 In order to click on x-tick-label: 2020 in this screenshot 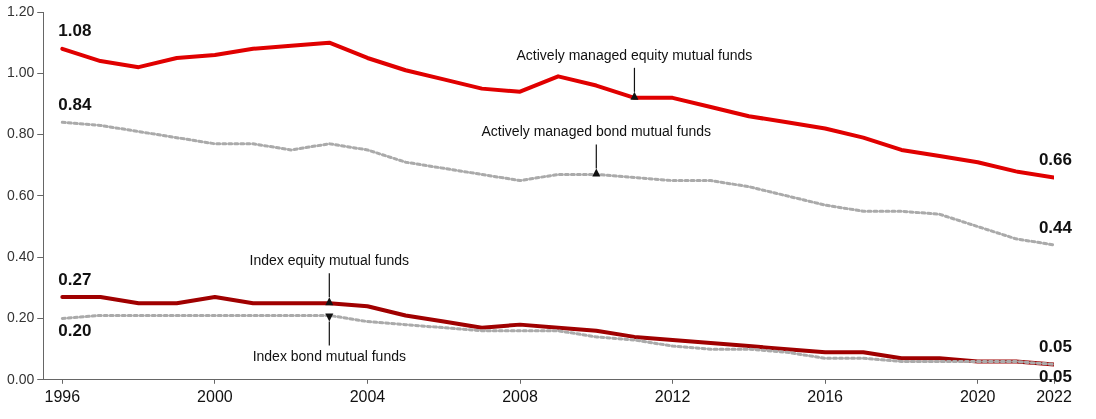, I will do `click(977, 396)`.